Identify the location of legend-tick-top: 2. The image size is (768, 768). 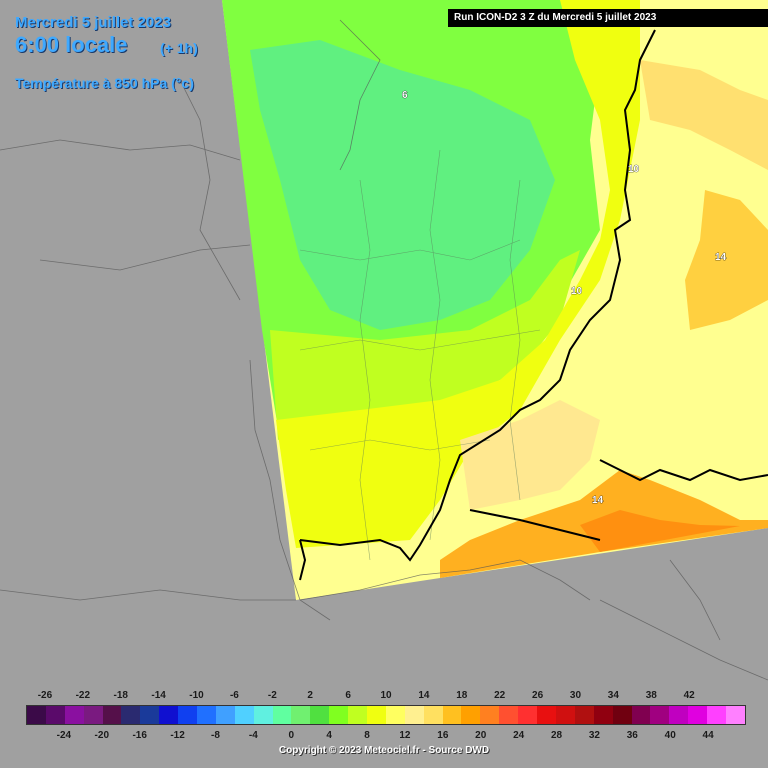
(310, 695).